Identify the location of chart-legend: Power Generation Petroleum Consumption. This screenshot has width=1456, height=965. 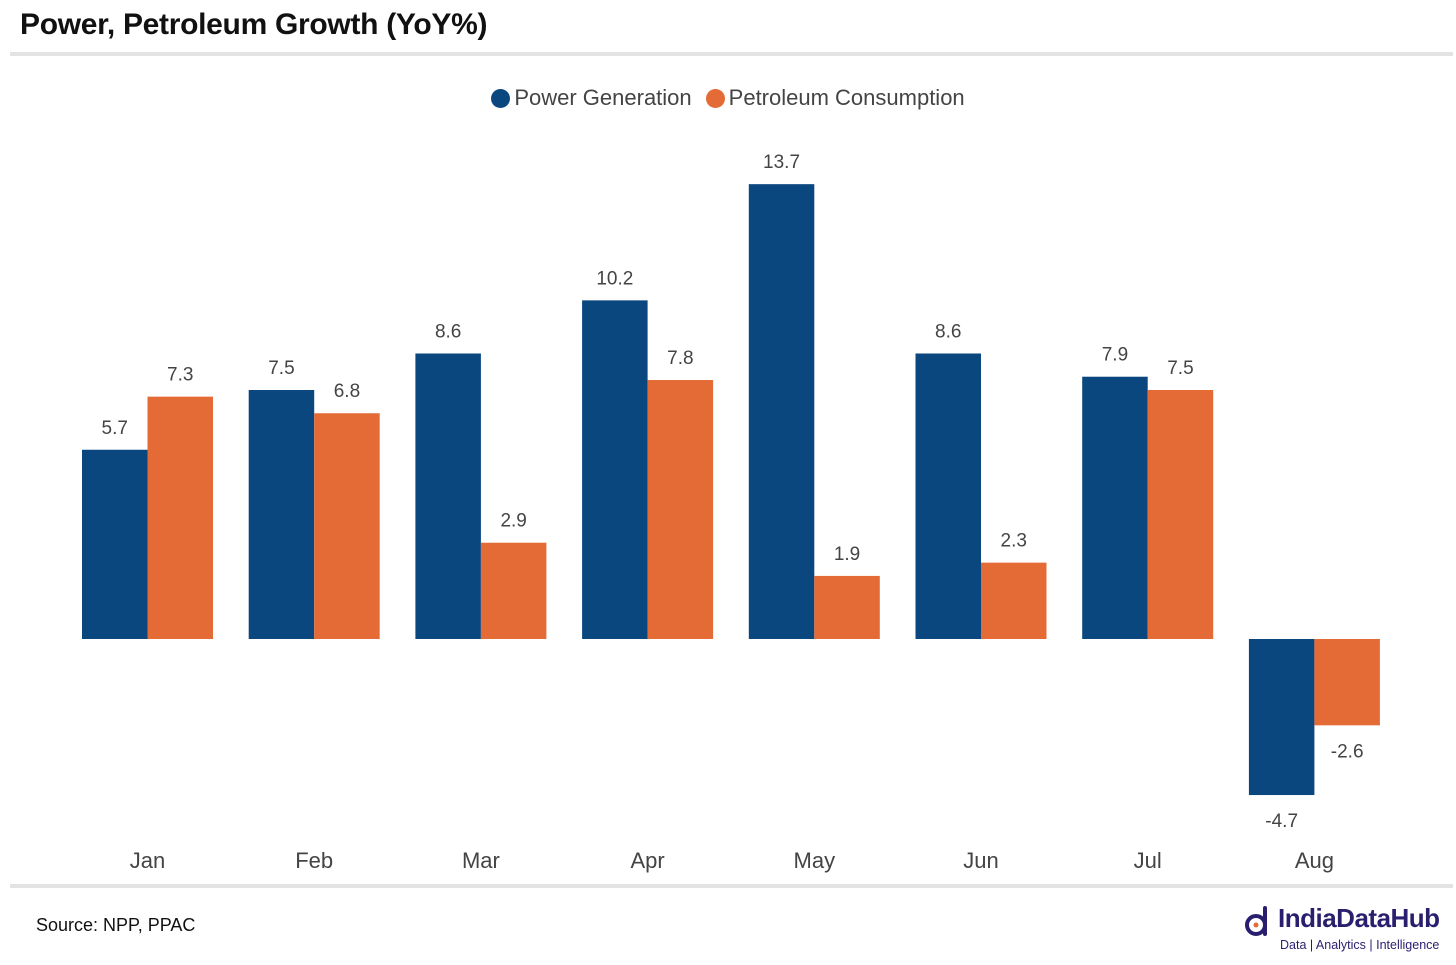
(728, 98).